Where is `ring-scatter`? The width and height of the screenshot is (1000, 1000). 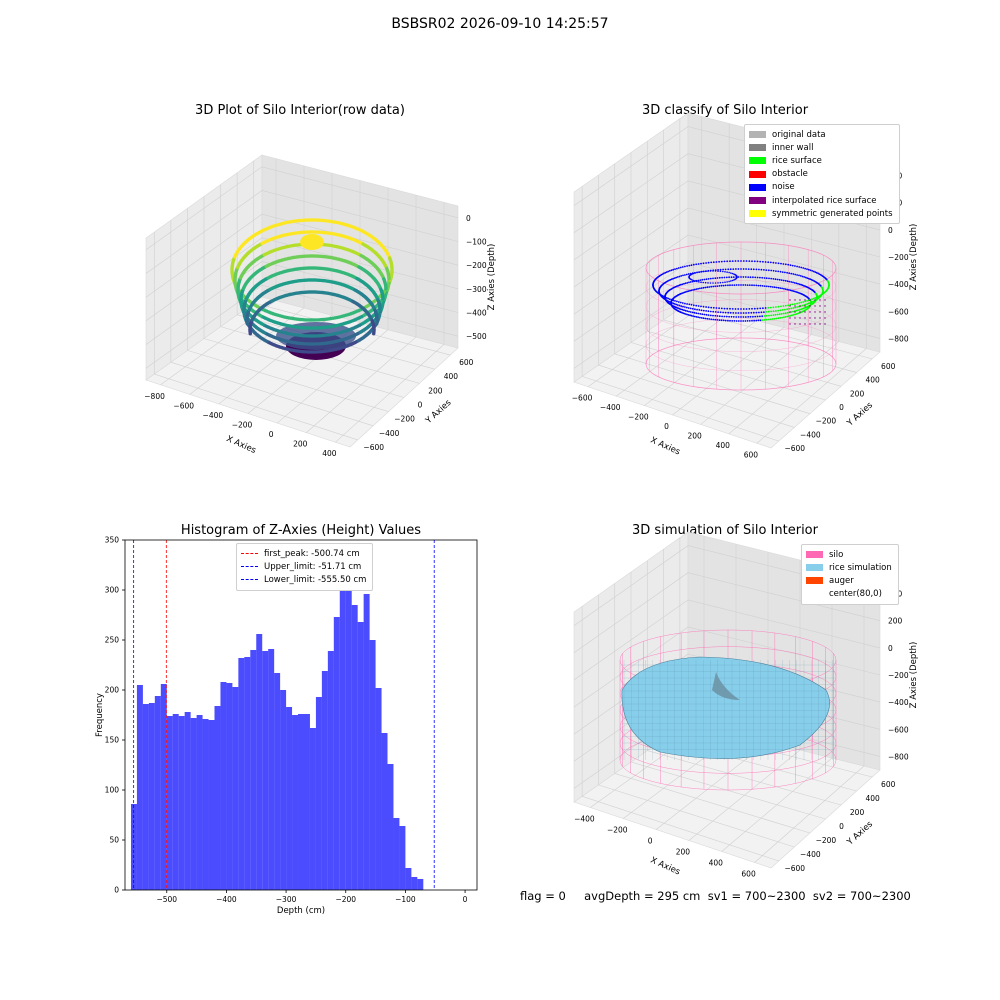 ring-scatter is located at coordinates (312, 289).